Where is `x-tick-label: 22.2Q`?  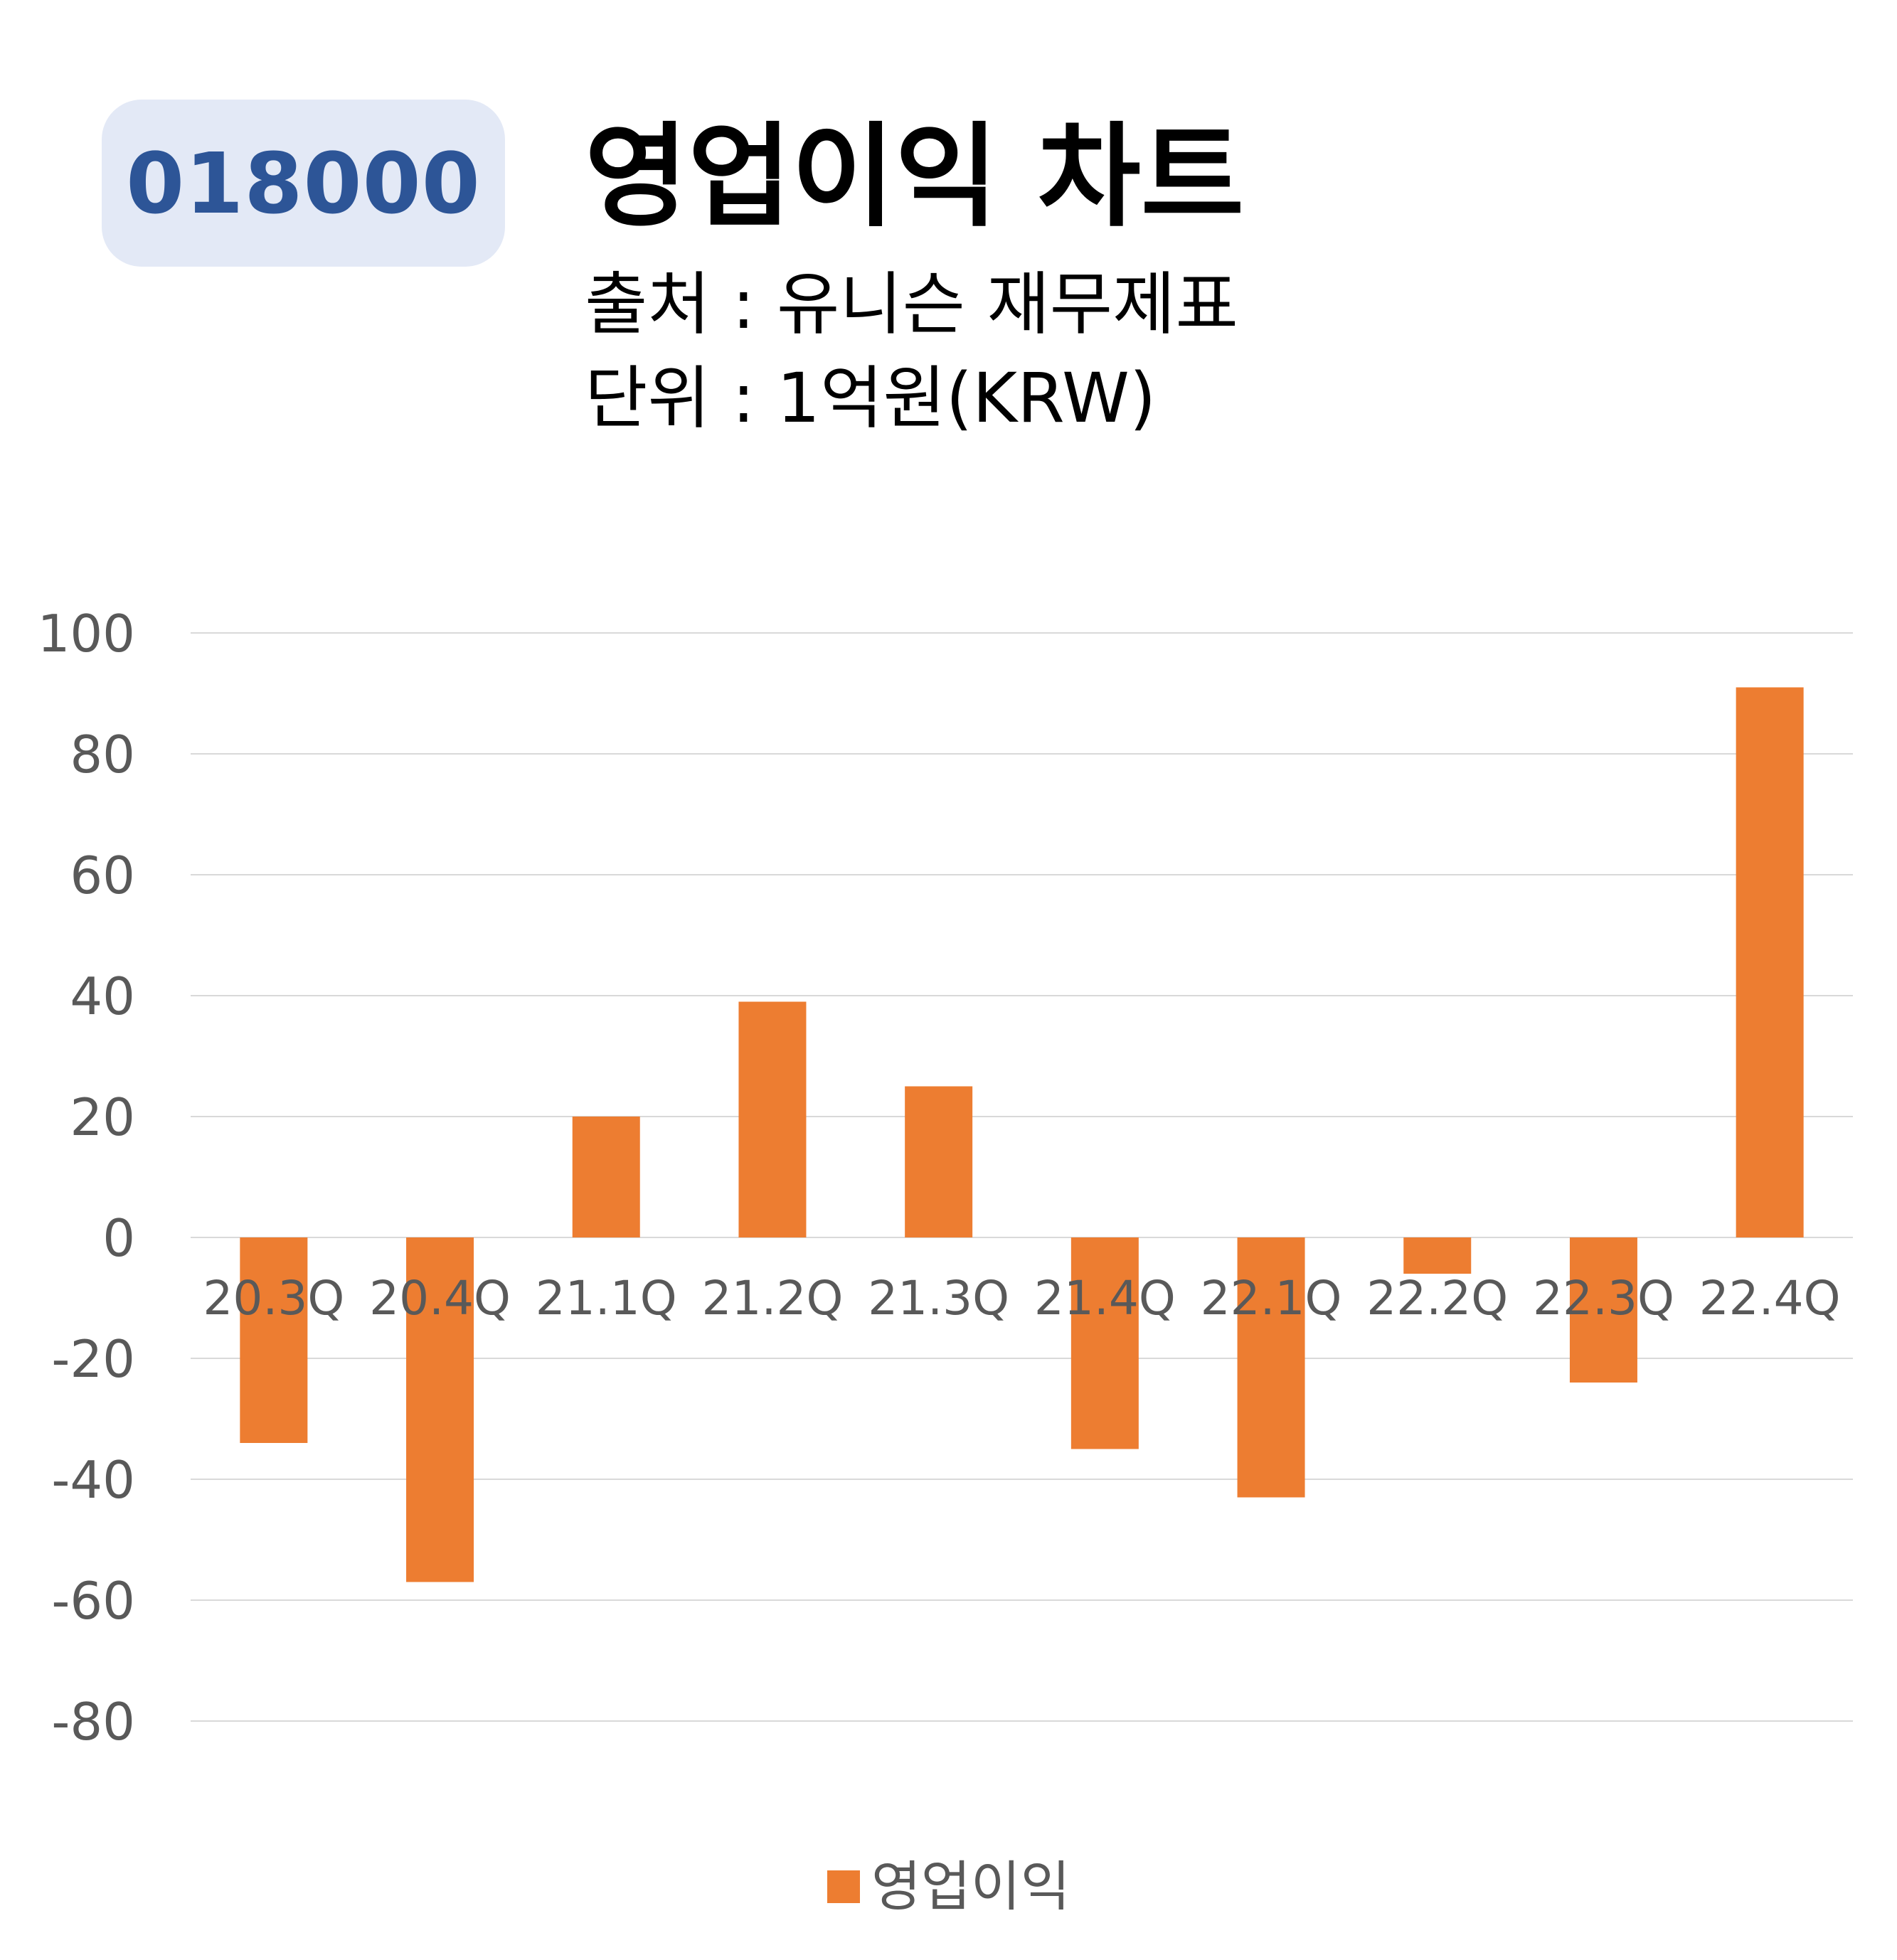 x-tick-label: 22.2Q is located at coordinates (1437, 1298).